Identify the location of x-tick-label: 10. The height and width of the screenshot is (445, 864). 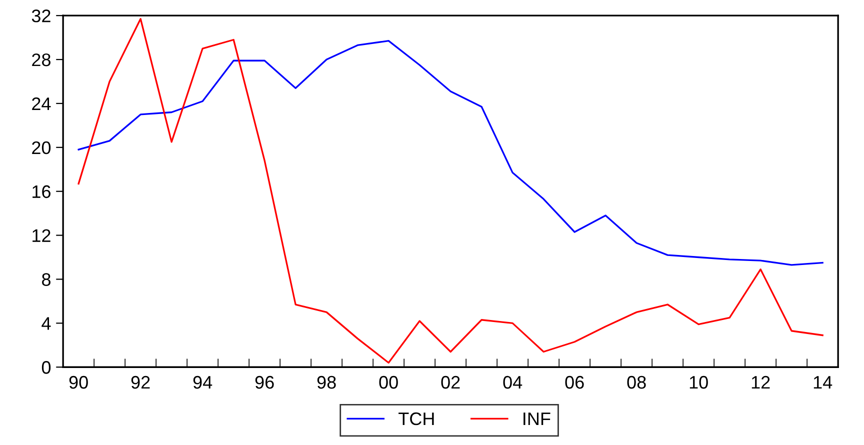
(699, 382).